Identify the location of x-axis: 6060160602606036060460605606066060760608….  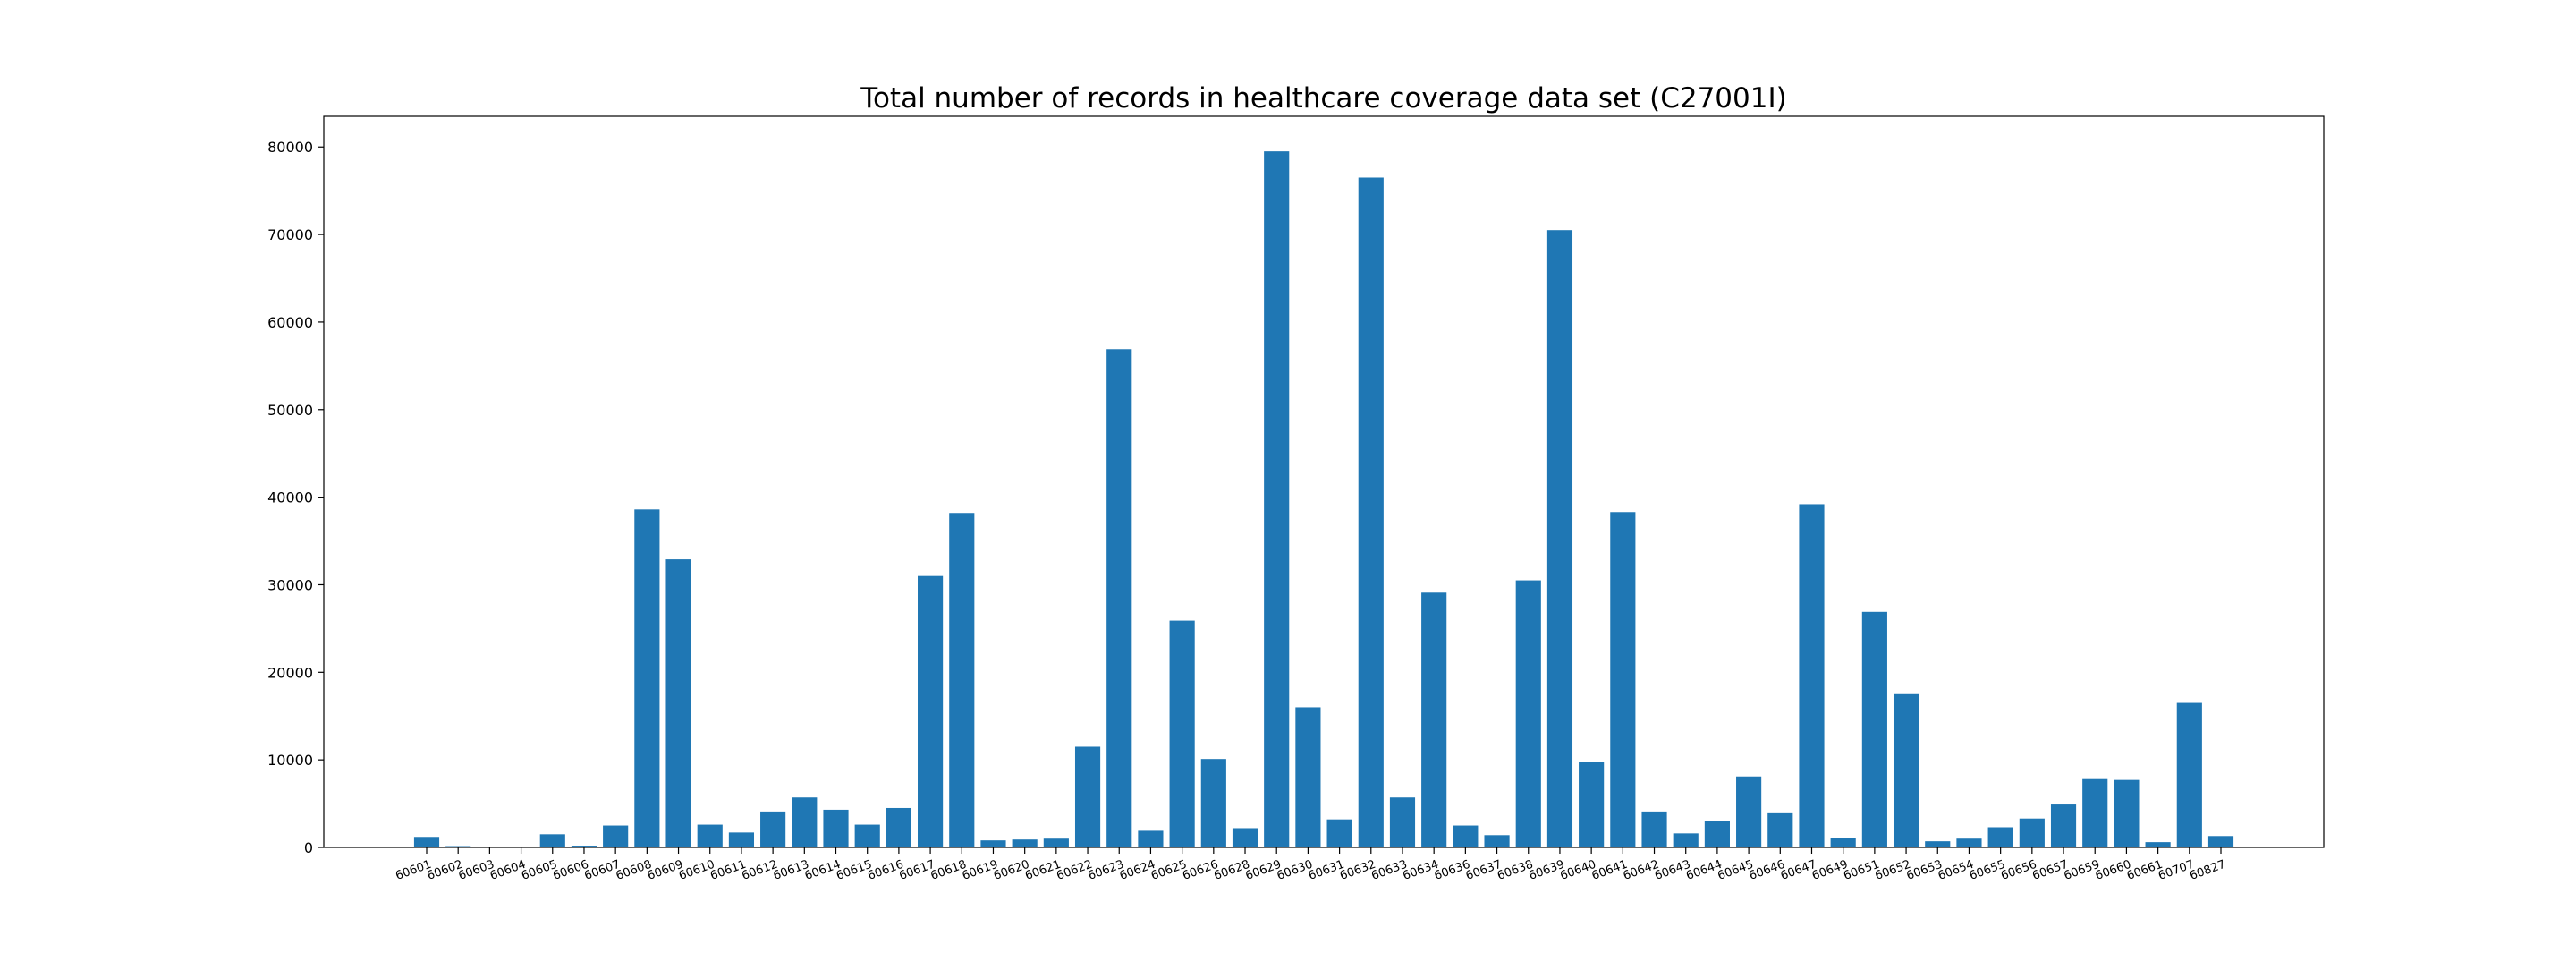
(1310, 865).